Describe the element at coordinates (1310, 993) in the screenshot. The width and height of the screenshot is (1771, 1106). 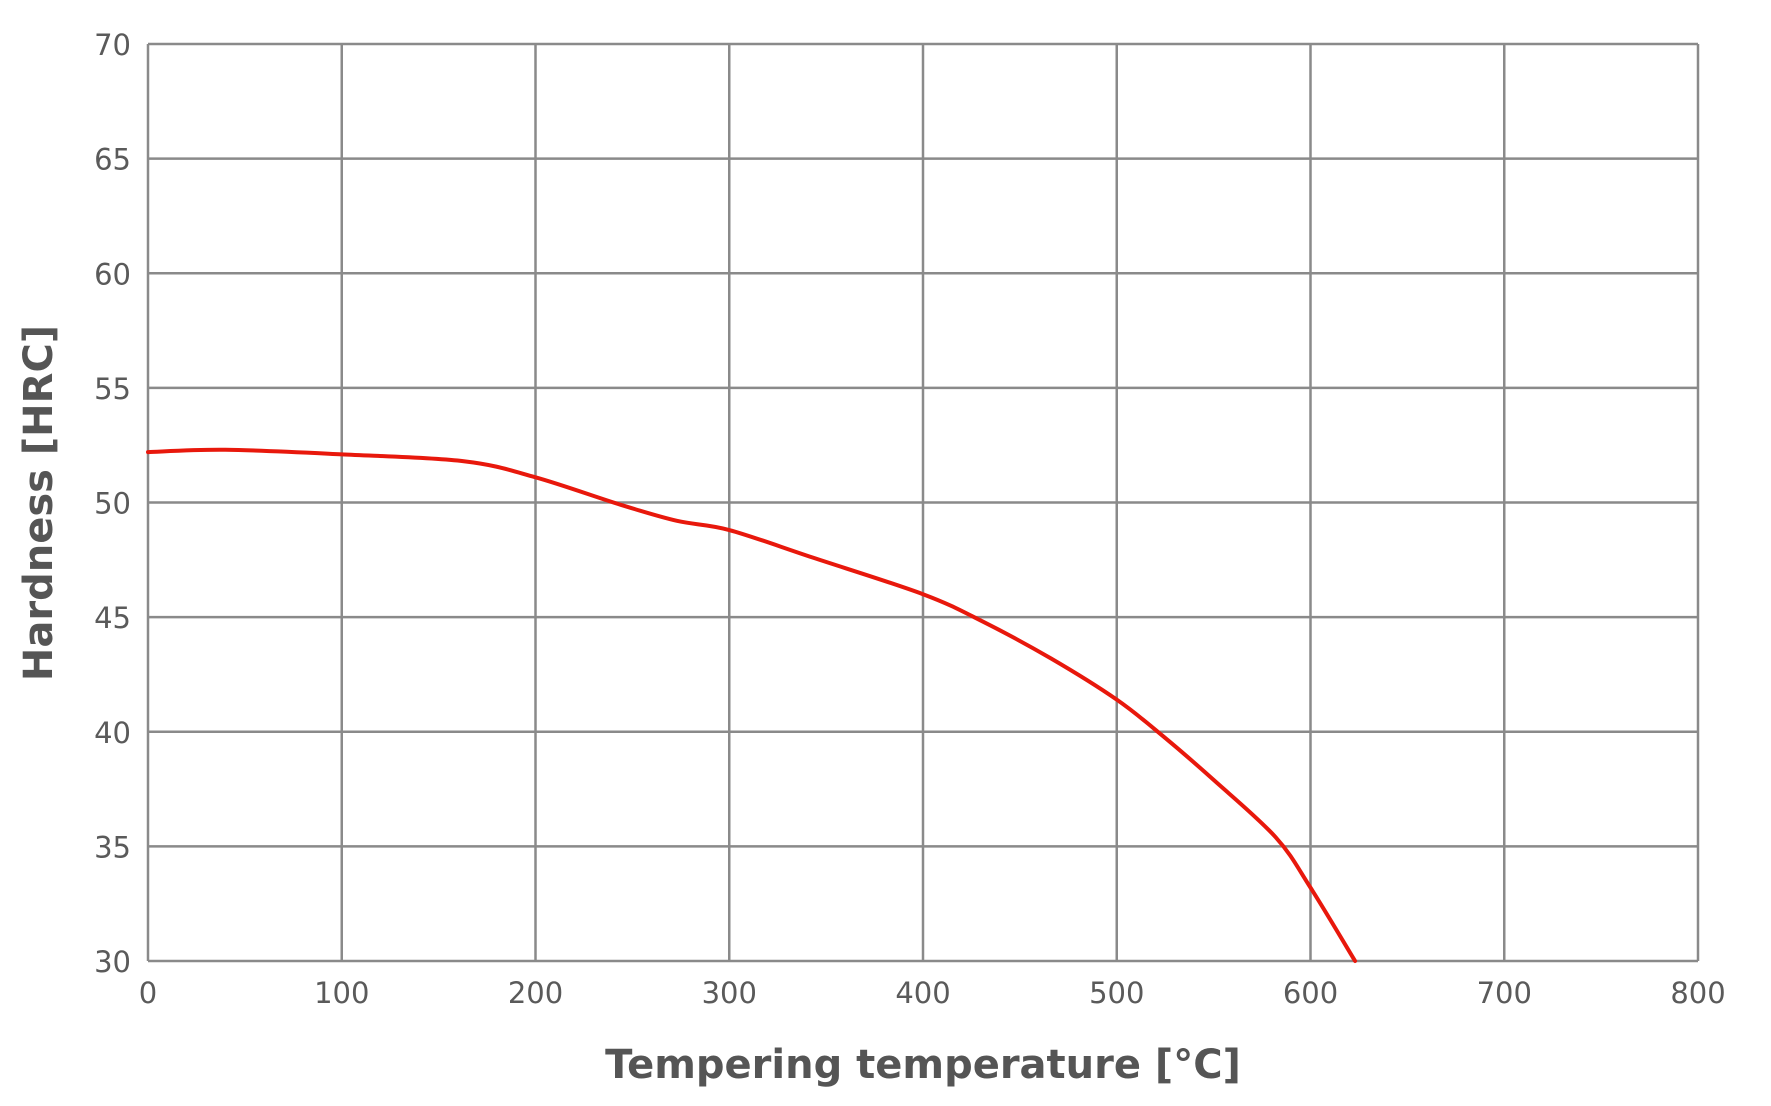
I see `x-tick-label: 600` at that location.